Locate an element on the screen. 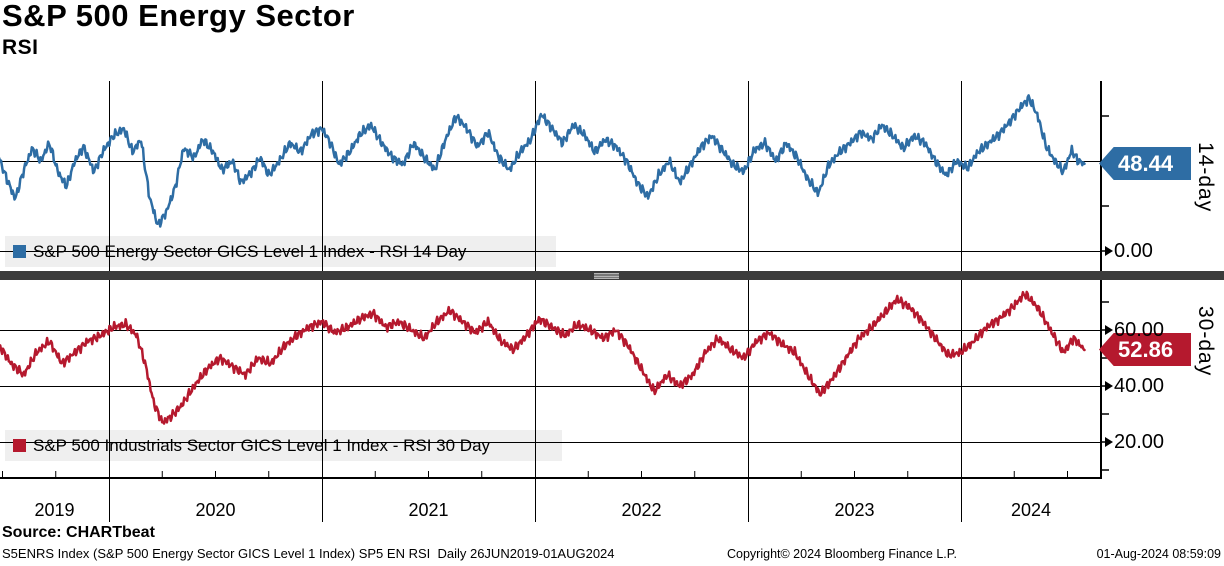  y-axis-label: 40.00 is located at coordinates (1139, 386).